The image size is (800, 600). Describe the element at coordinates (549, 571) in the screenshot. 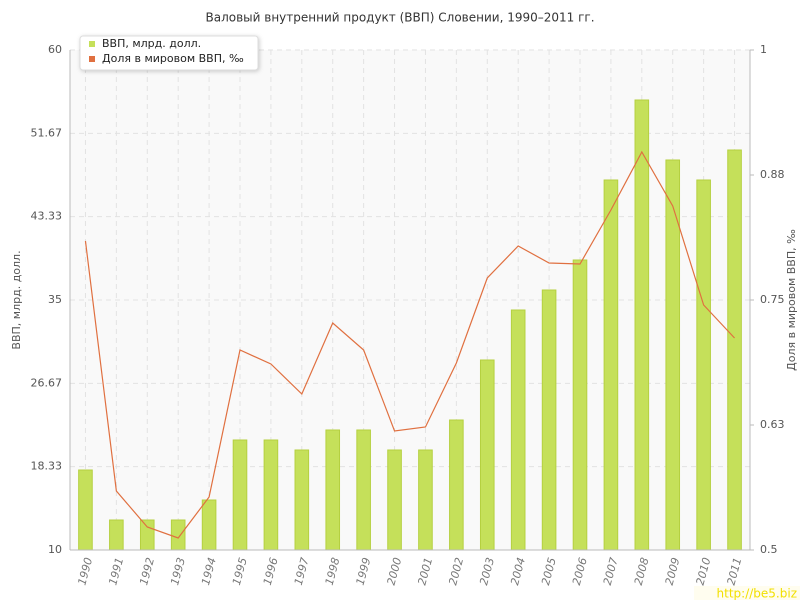

I see `x-tick-label: 2005` at that location.